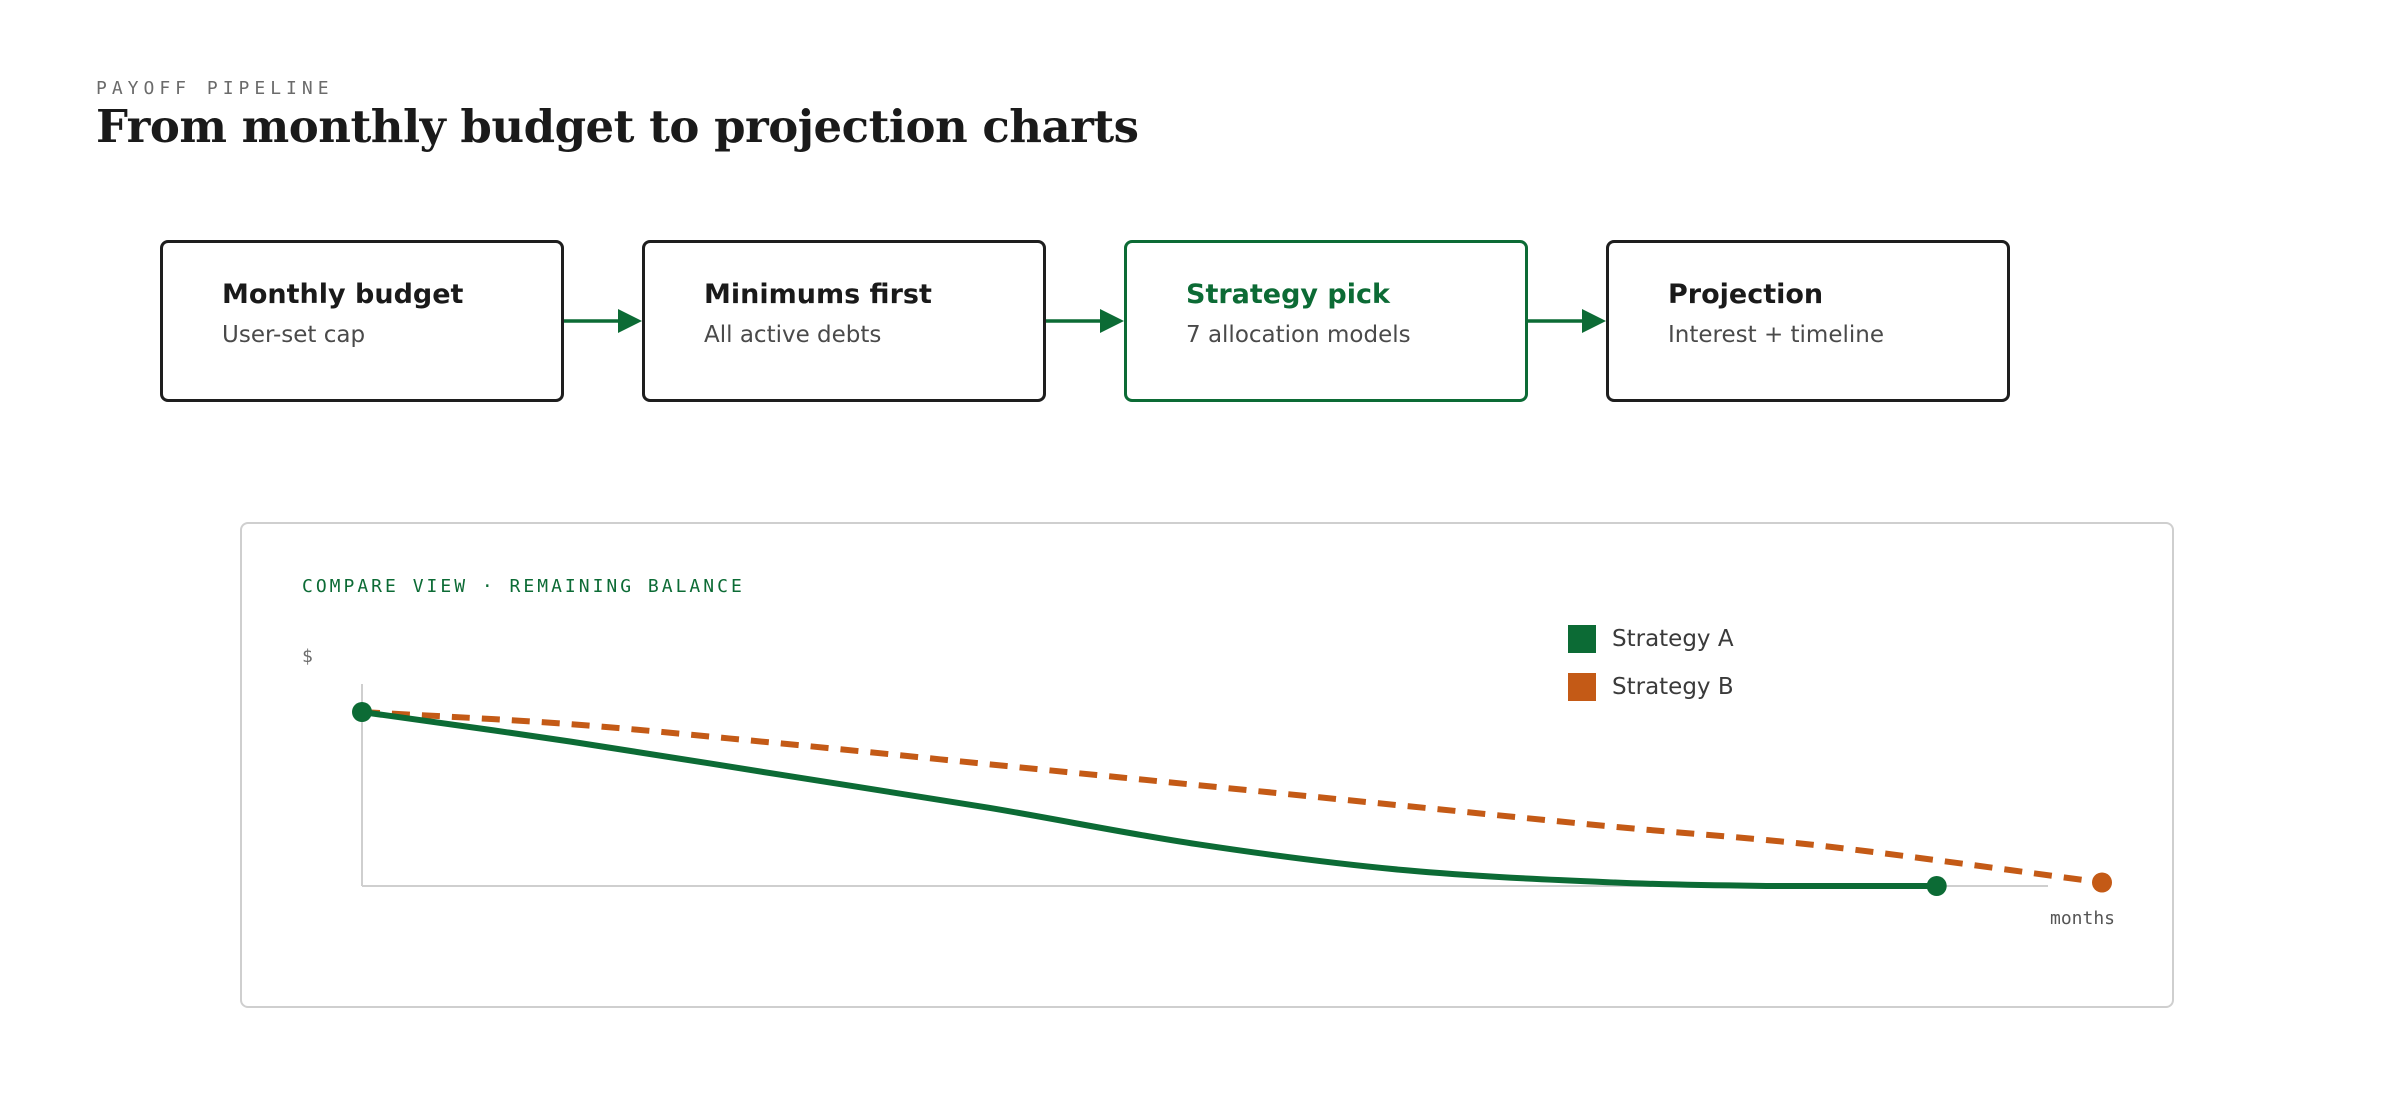 This screenshot has width=2400, height=1120. I want to click on series-layer, so click(1232, 799).